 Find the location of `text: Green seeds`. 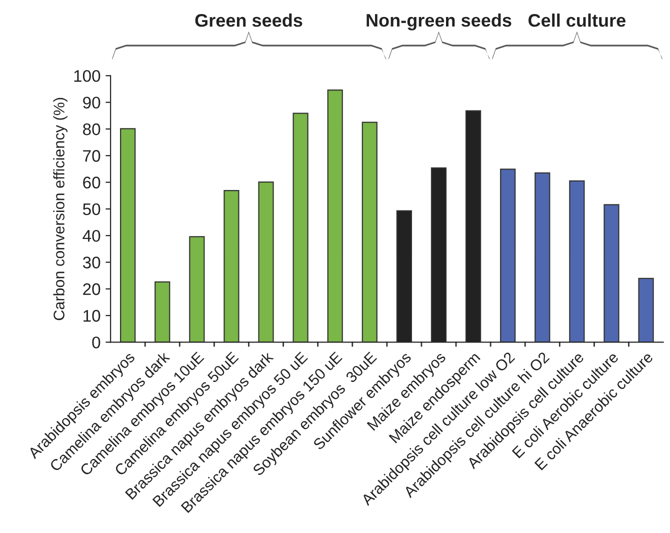

text: Green seeds is located at coordinates (248, 20).